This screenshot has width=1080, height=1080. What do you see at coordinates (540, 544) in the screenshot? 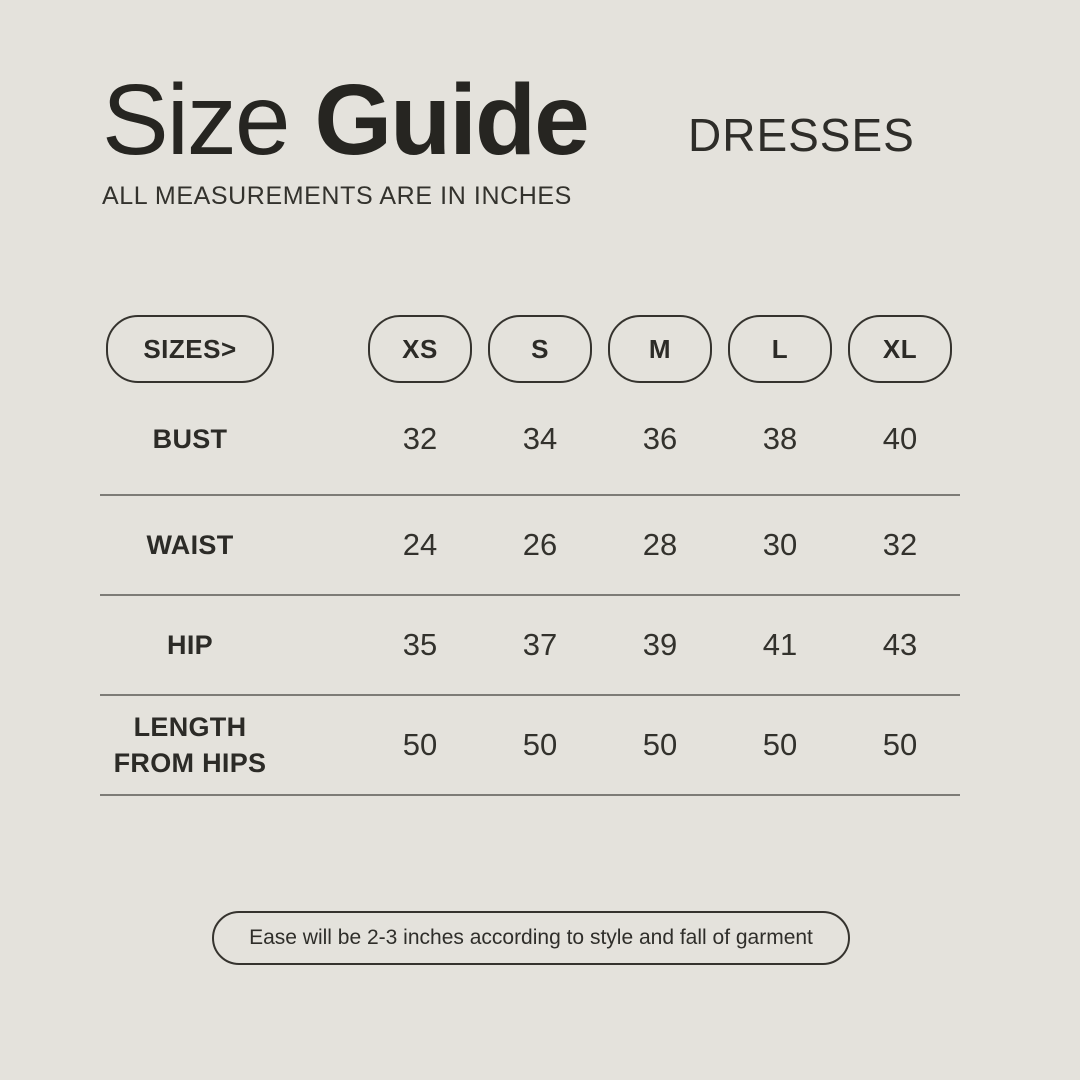
I see `waist-value-s: 26` at bounding box center [540, 544].